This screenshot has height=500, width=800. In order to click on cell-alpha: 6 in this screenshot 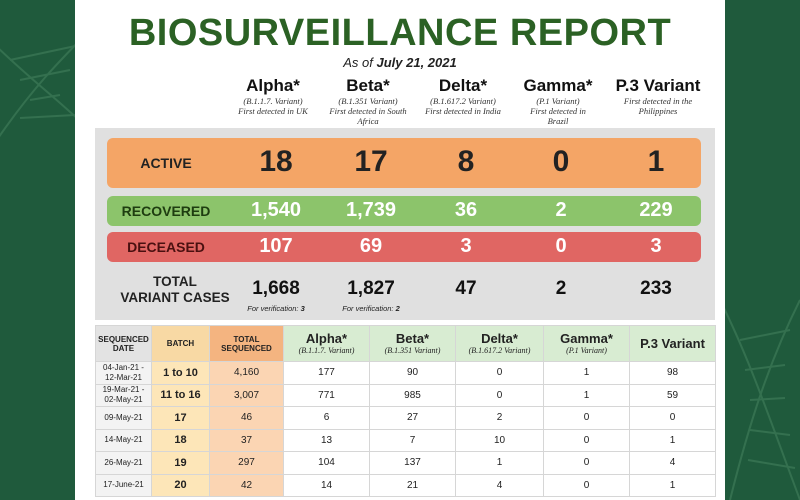, I will do `click(326, 418)`.